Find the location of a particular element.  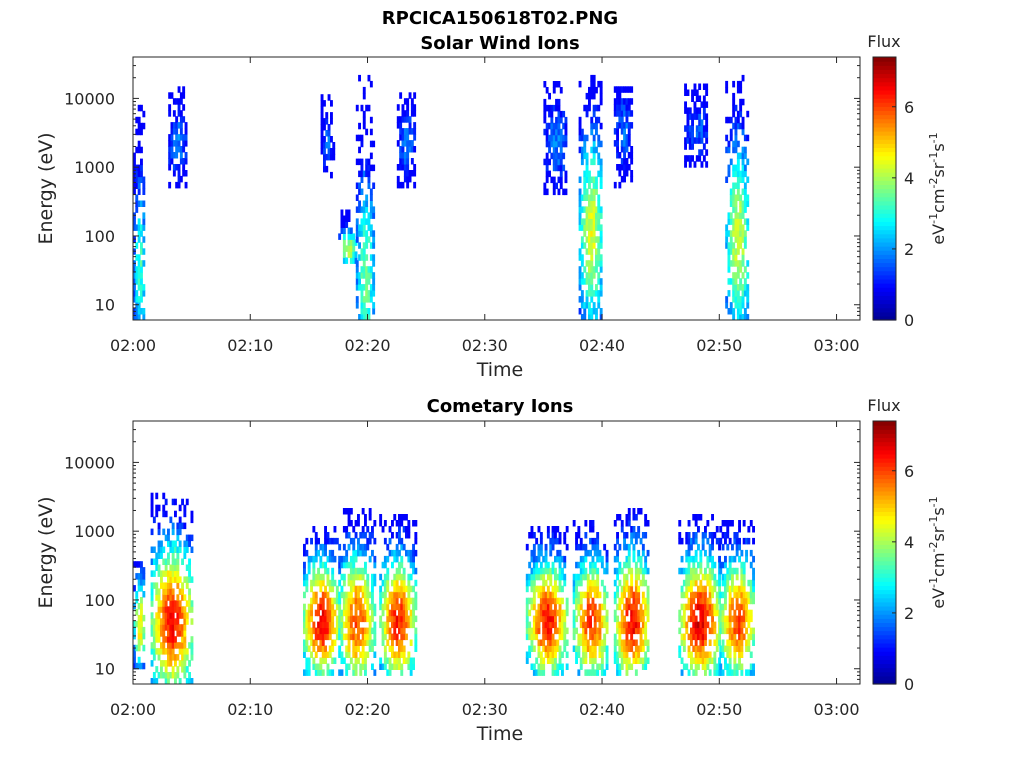

colorbar-tick-label: 6 is located at coordinates (909, 471).